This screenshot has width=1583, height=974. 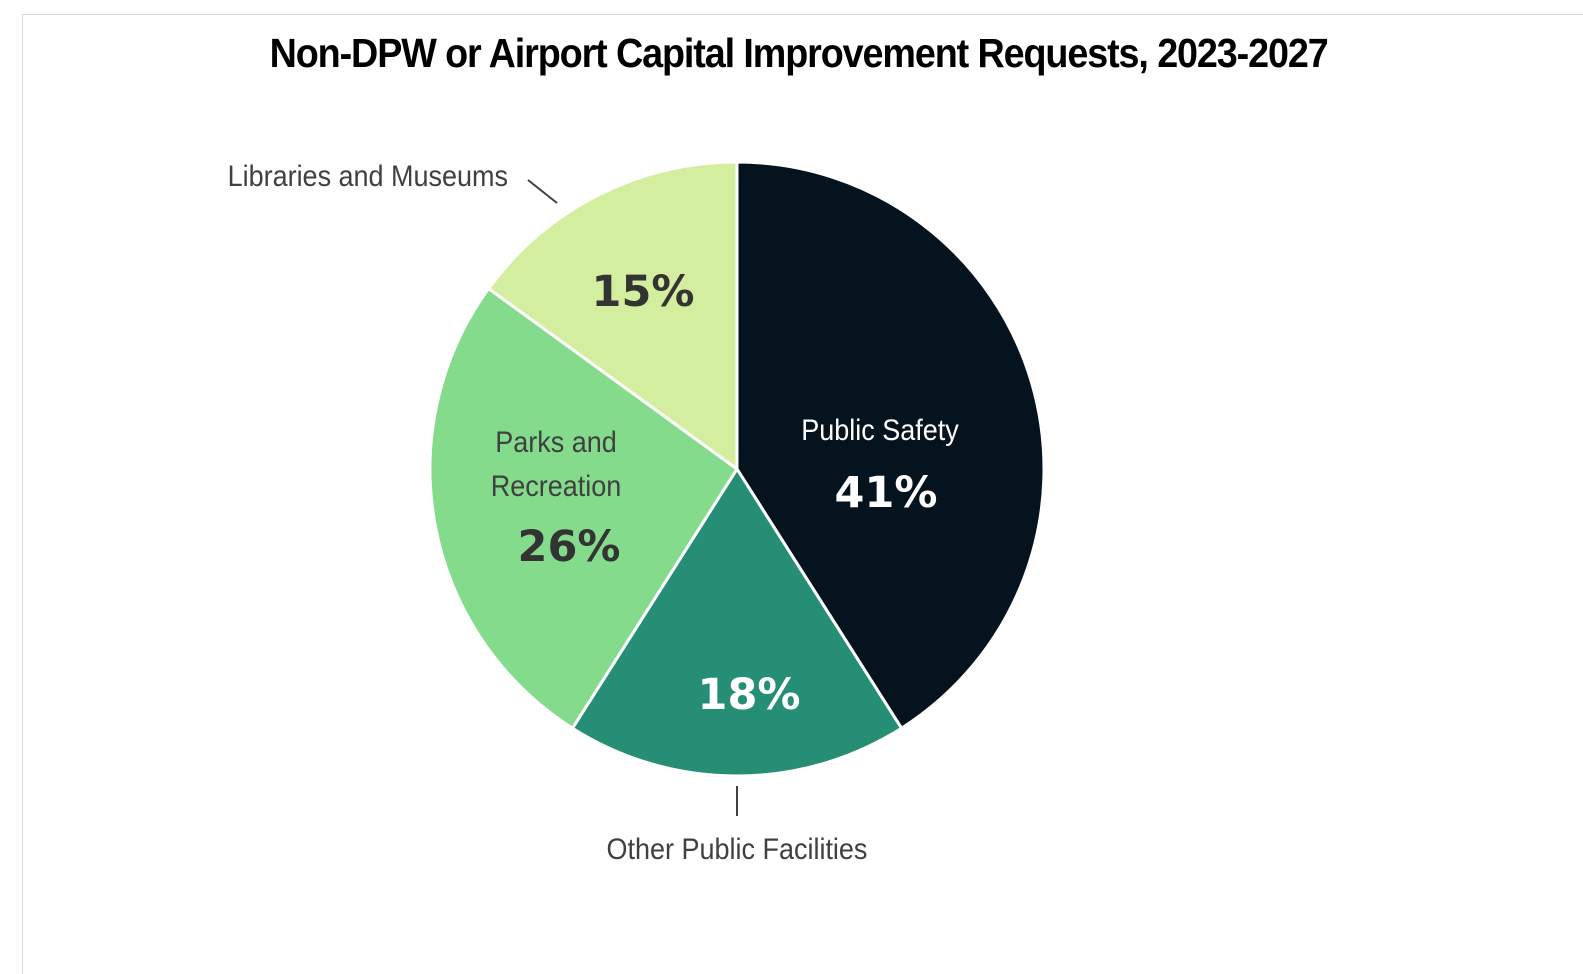 What do you see at coordinates (542, 191) in the screenshot?
I see `leader-line-libraries-and-museums` at bounding box center [542, 191].